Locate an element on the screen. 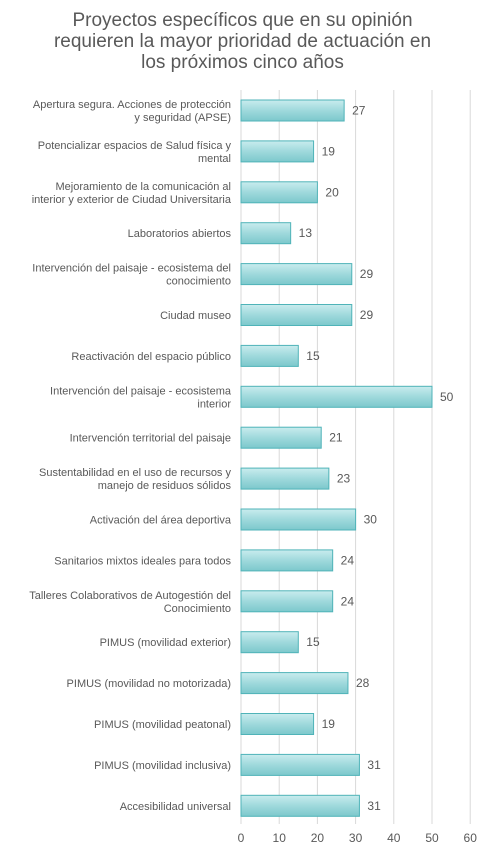 This screenshot has height=854, width=485. data-label: 21 is located at coordinates (336, 438).